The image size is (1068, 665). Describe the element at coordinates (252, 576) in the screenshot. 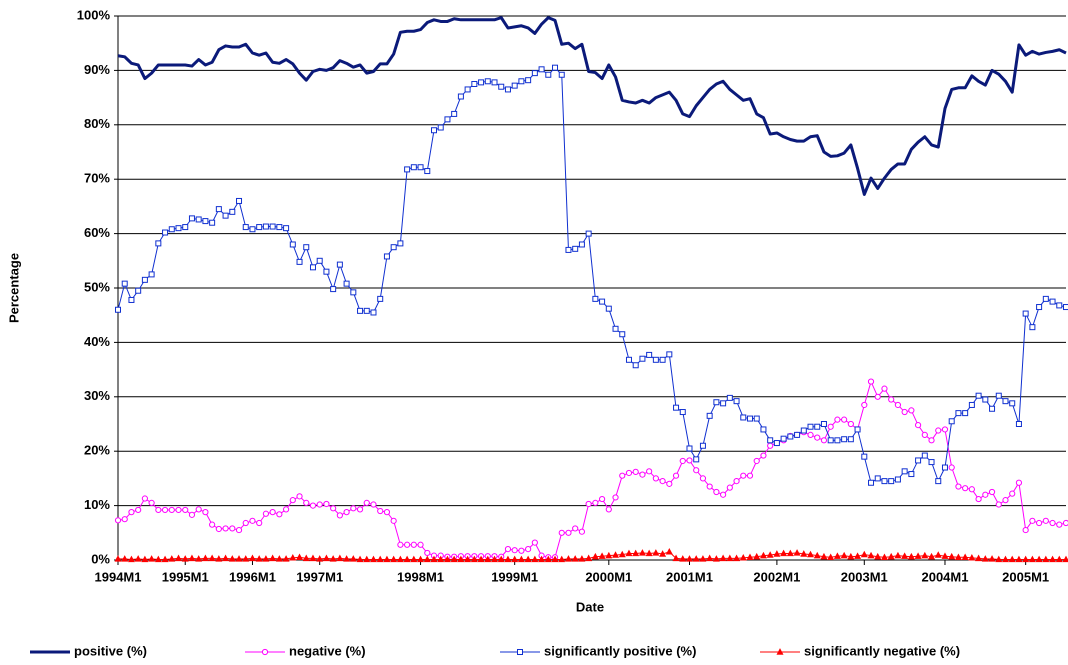

I see `x-tick-label: 1996M1` at that location.